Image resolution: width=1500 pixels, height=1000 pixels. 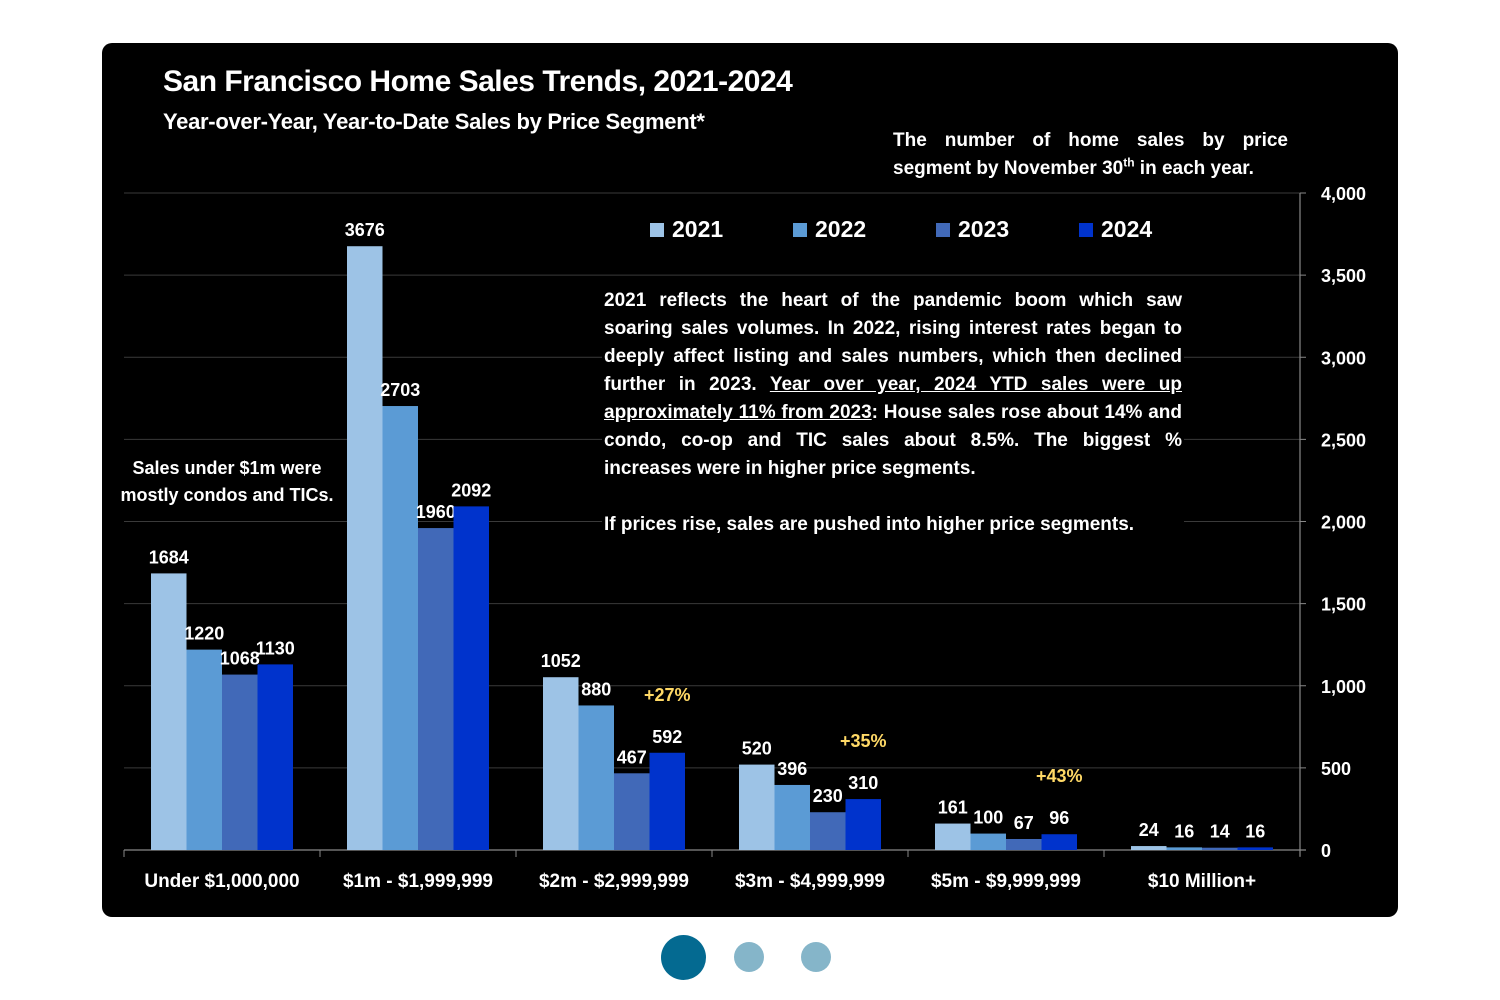 I want to click on legend-item-2022: 2022, so click(x=864, y=229).